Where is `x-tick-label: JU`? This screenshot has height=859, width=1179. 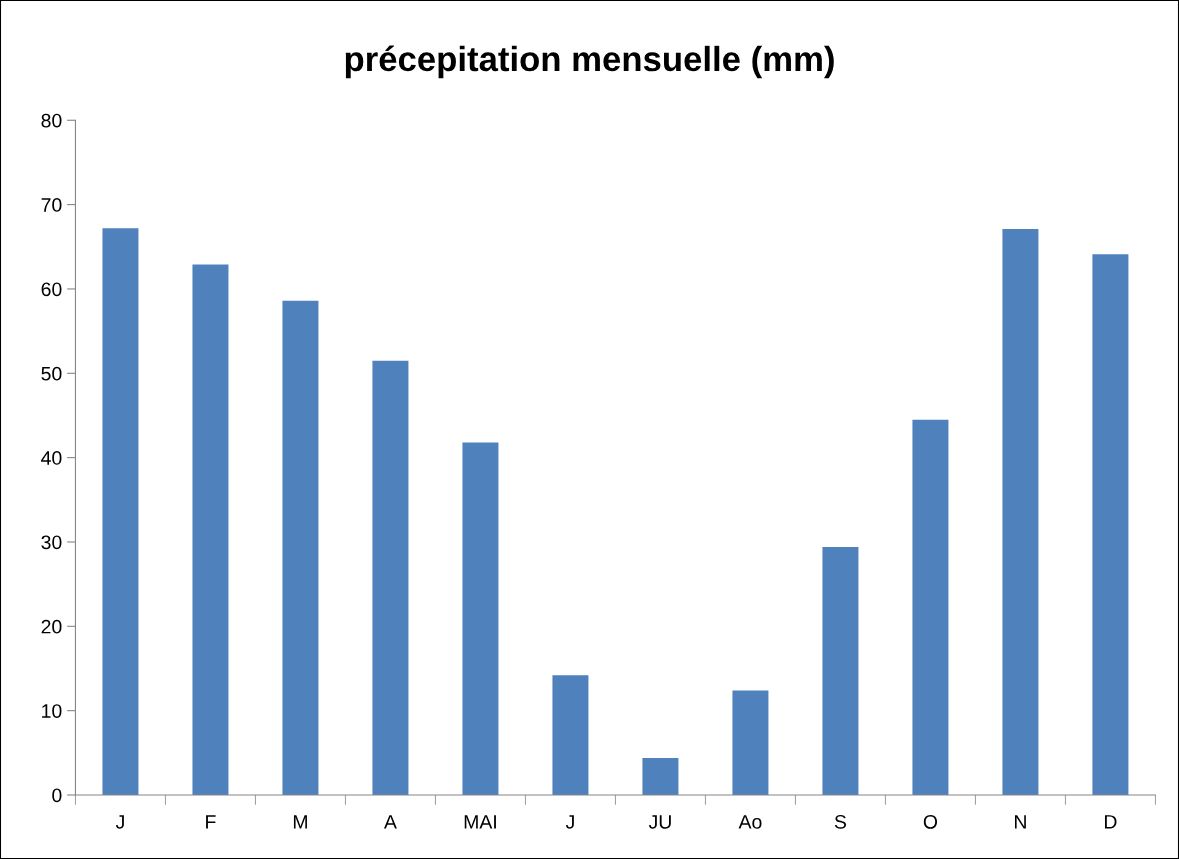 x-tick-label: JU is located at coordinates (659, 822).